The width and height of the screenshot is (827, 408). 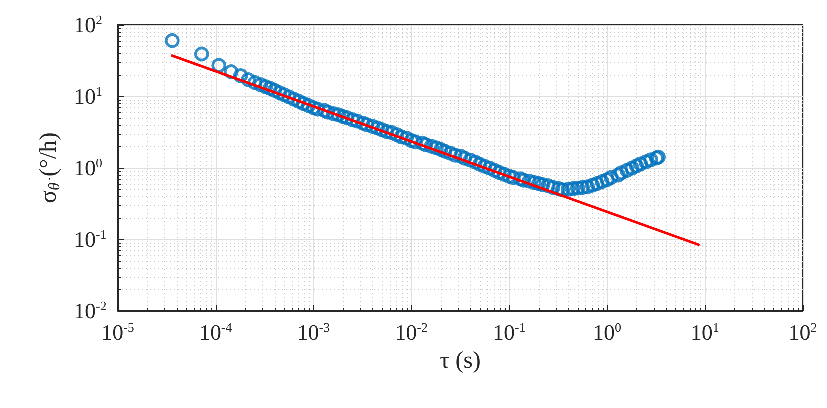 I want to click on y-axis-title: σθ̇ (°/h), so click(x=50, y=168).